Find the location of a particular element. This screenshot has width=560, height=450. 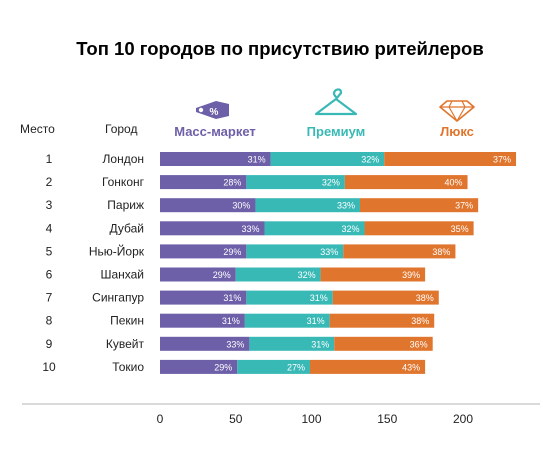

diamond-icon is located at coordinates (457, 111).